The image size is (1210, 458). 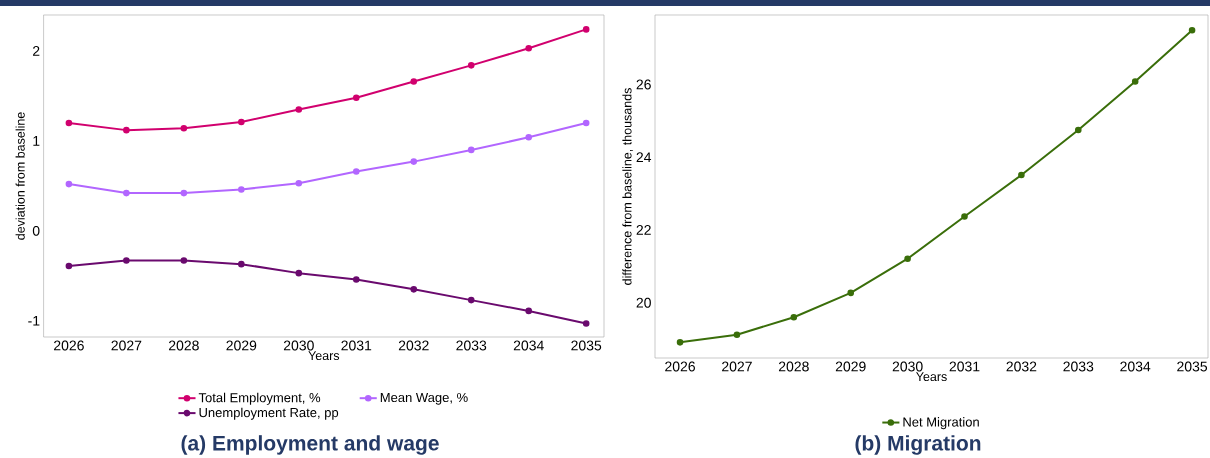 What do you see at coordinates (36, 51) in the screenshot?
I see `y-tick-label: 2` at bounding box center [36, 51].